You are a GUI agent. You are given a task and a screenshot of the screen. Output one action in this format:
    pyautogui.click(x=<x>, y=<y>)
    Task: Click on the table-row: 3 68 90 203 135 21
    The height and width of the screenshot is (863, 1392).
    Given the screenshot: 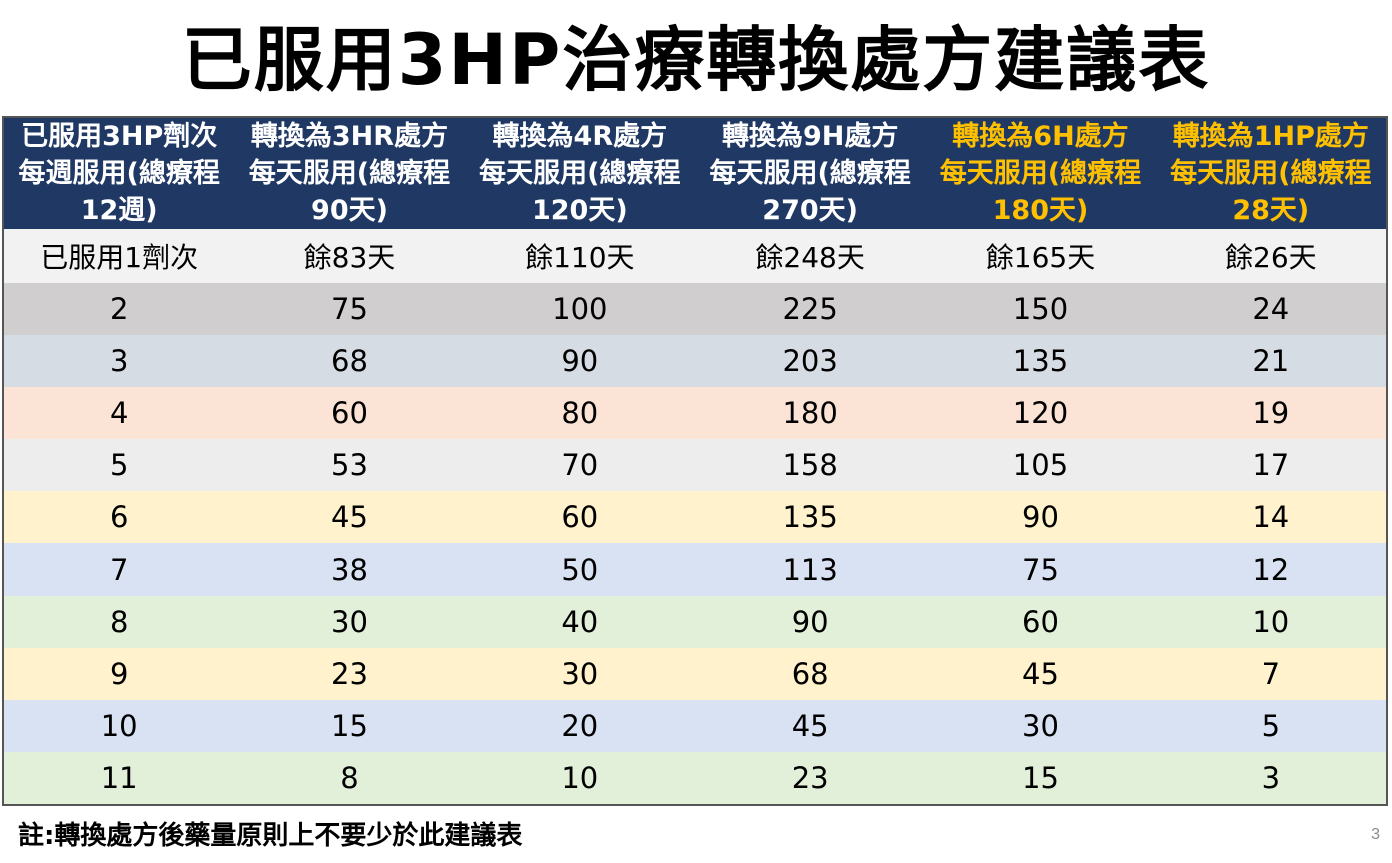 What is the action you would take?
    pyautogui.click(x=695, y=361)
    